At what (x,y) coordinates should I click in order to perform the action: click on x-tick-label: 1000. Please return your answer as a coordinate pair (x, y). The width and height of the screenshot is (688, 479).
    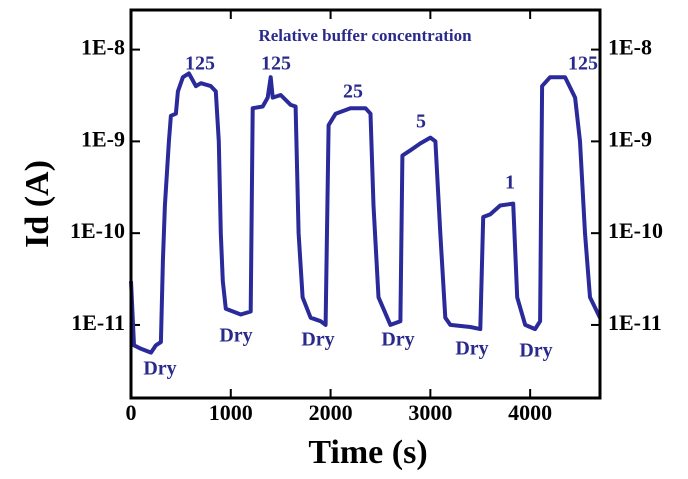
    Looking at the image, I should click on (231, 412).